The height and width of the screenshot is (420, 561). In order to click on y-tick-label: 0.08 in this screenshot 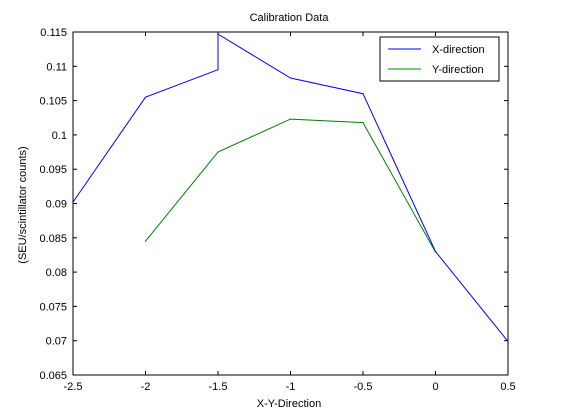, I will do `click(56, 273)`.